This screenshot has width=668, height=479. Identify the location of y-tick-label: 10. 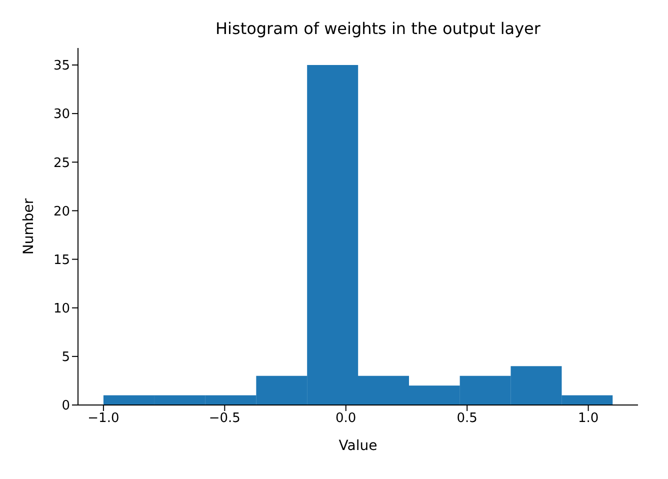
(61, 308).